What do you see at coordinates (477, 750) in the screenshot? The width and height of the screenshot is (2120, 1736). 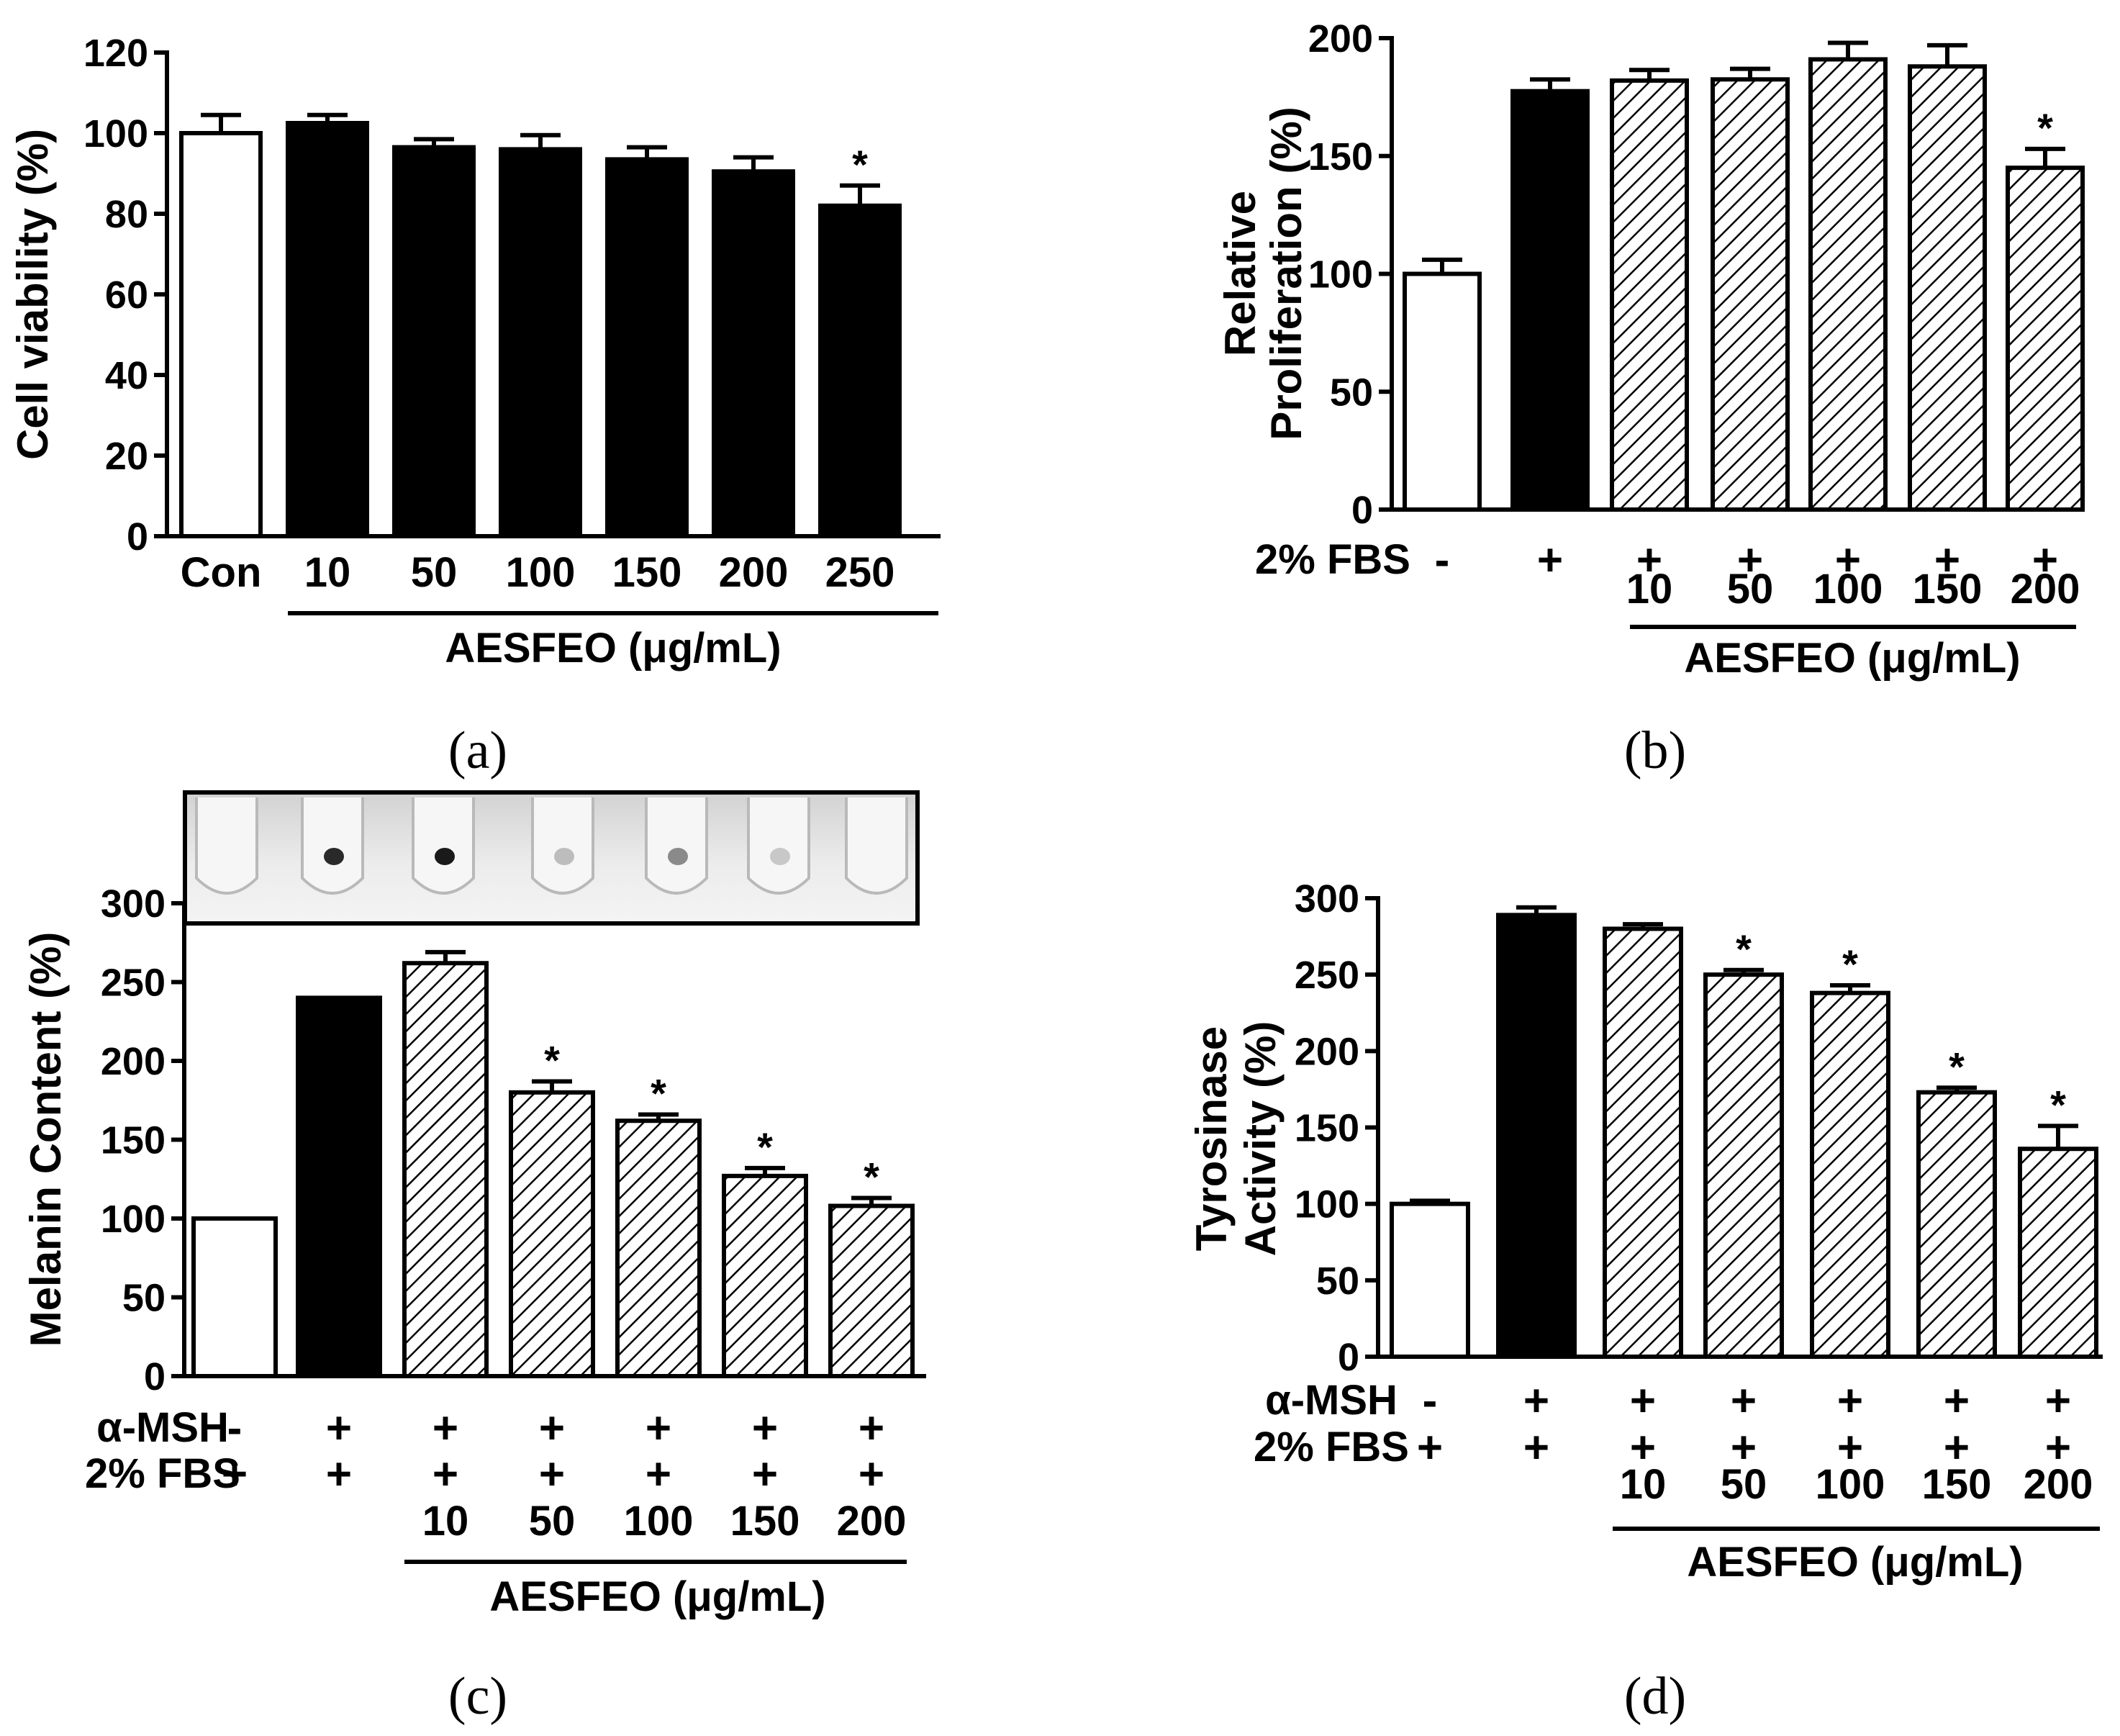 I see `panel-label: (a)` at bounding box center [477, 750].